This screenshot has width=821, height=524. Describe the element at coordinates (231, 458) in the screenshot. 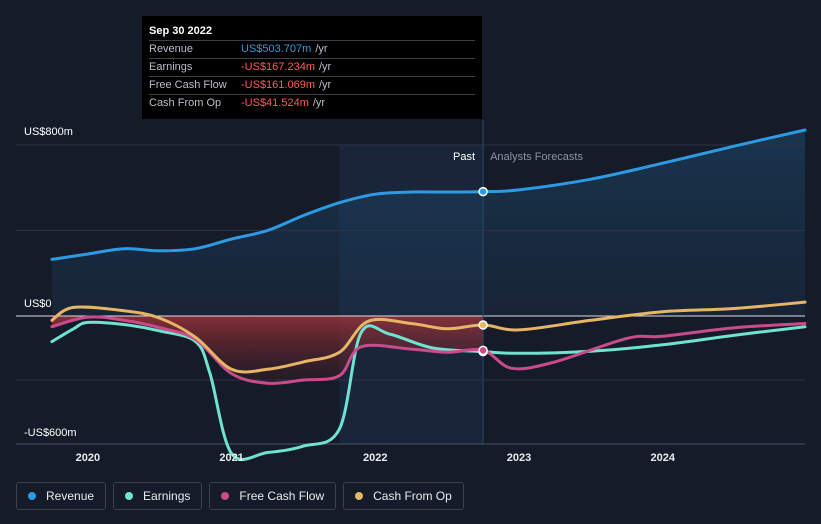

I see `x-tick-label: 2021` at that location.